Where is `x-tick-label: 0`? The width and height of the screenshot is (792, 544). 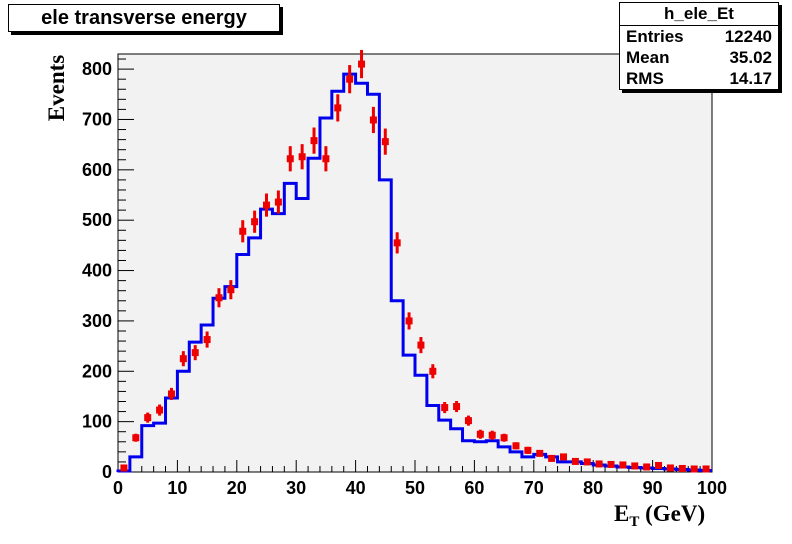
x-tick-label: 0 is located at coordinates (118, 488).